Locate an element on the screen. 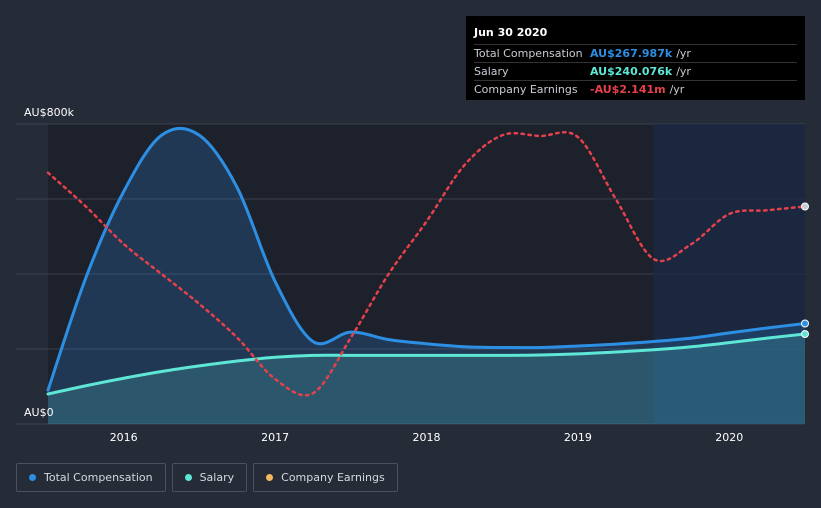 The image size is (821, 508). y-tick-label-min: AU$0 is located at coordinates (39, 412).